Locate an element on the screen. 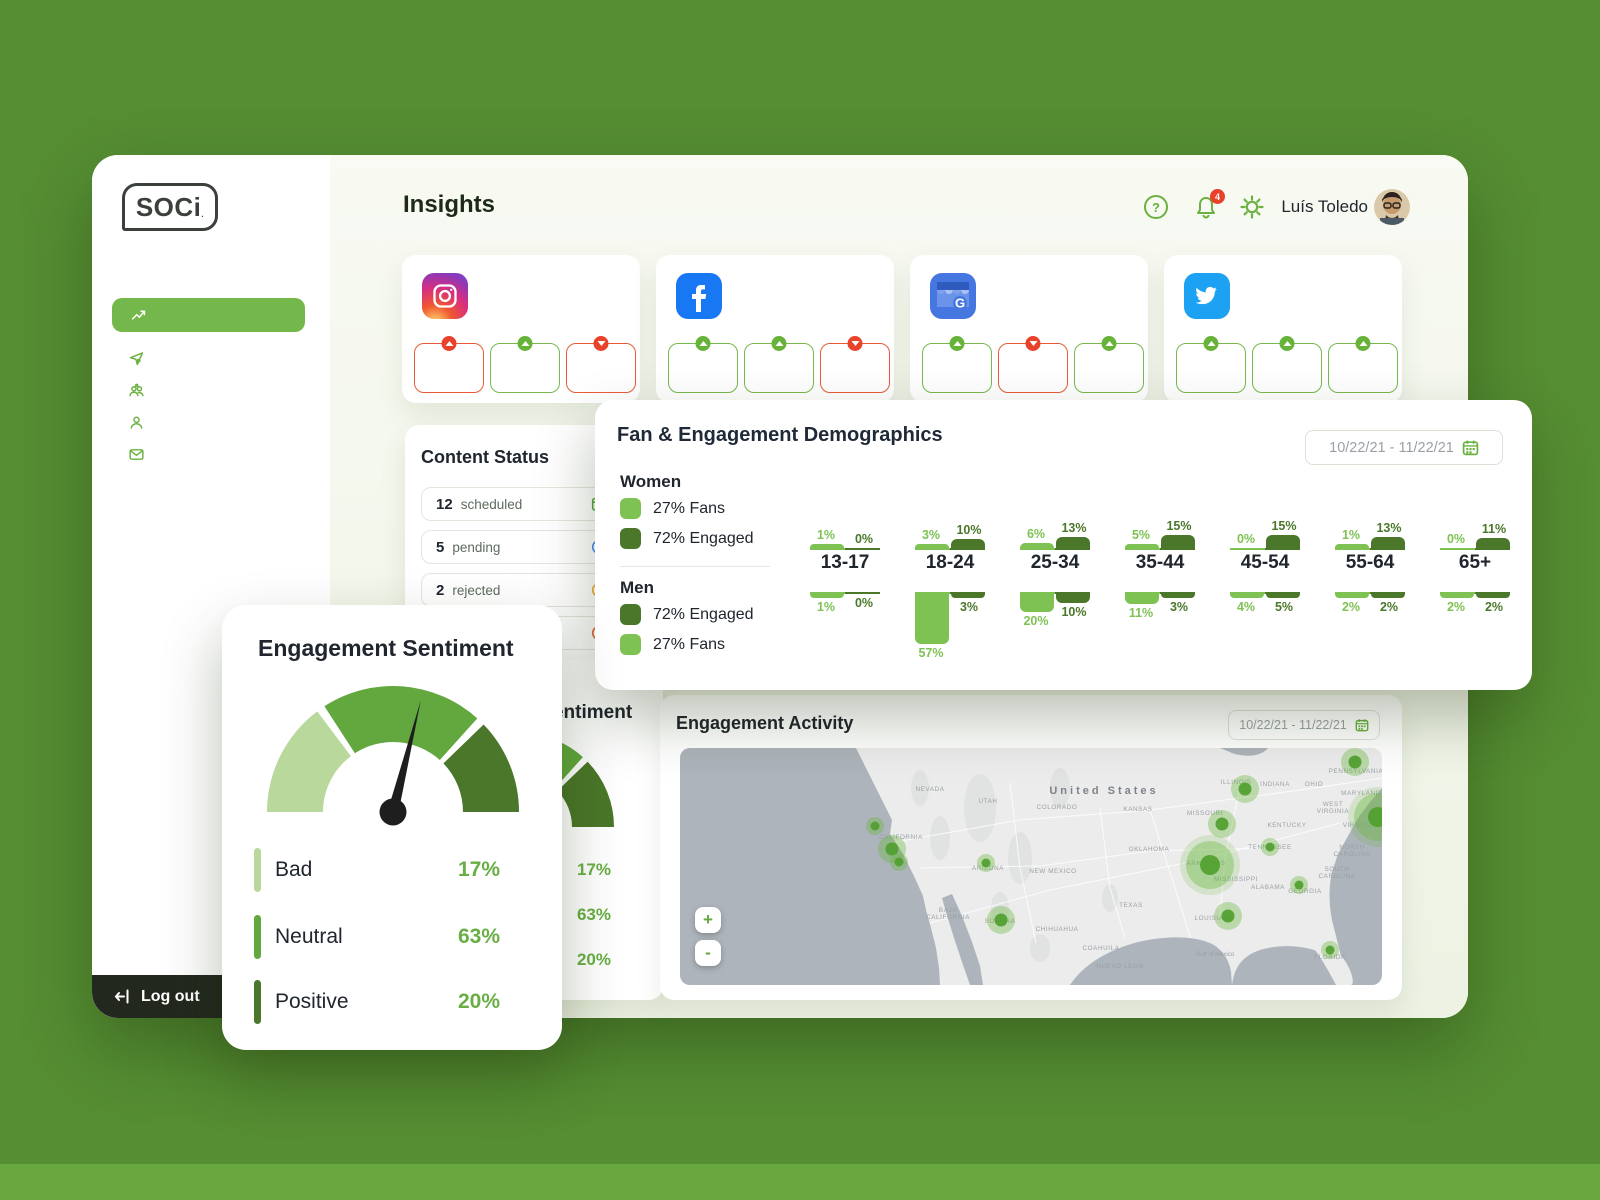 The height and width of the screenshot is (1200, 1600). svg-text: NUEVO LEON is located at coordinates (1119, 966).